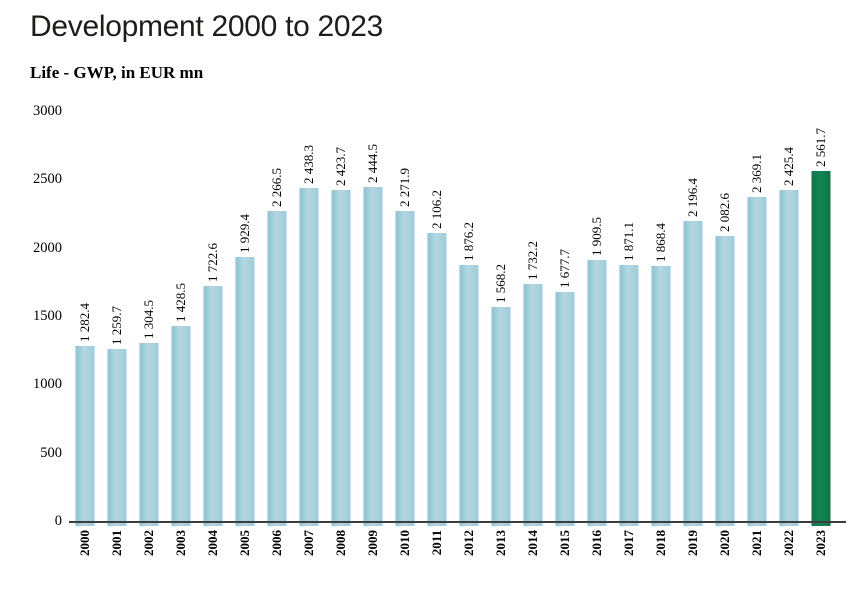  What do you see at coordinates (372, 543) in the screenshot?
I see `x-tick-label: 2009` at bounding box center [372, 543].